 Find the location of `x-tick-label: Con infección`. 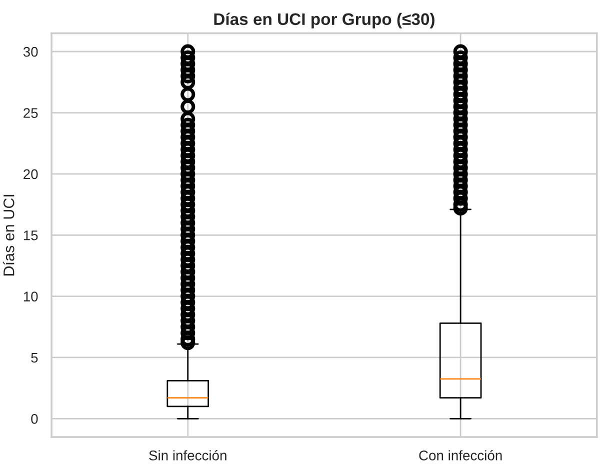

x-tick-label: Con infección is located at coordinates (460, 455).